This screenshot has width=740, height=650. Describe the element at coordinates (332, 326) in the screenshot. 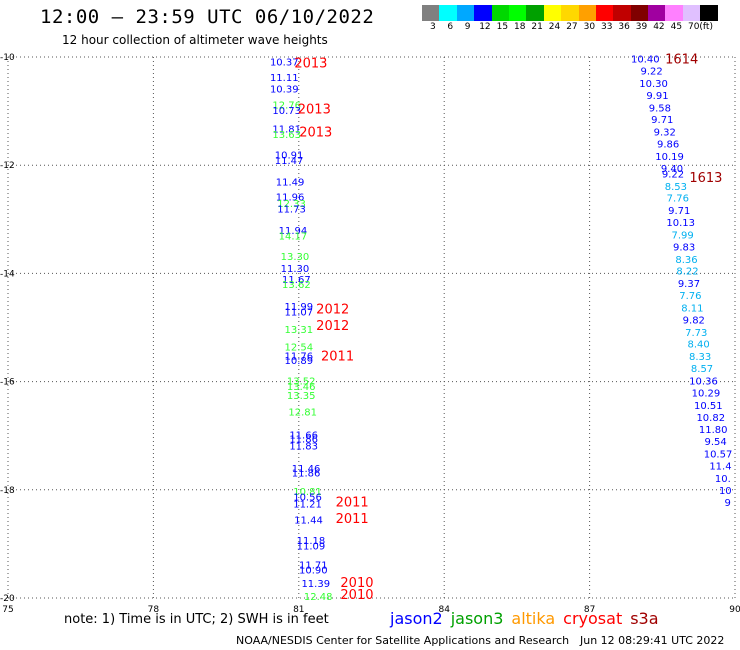

I see `pass-time-label: 2012` at that location.